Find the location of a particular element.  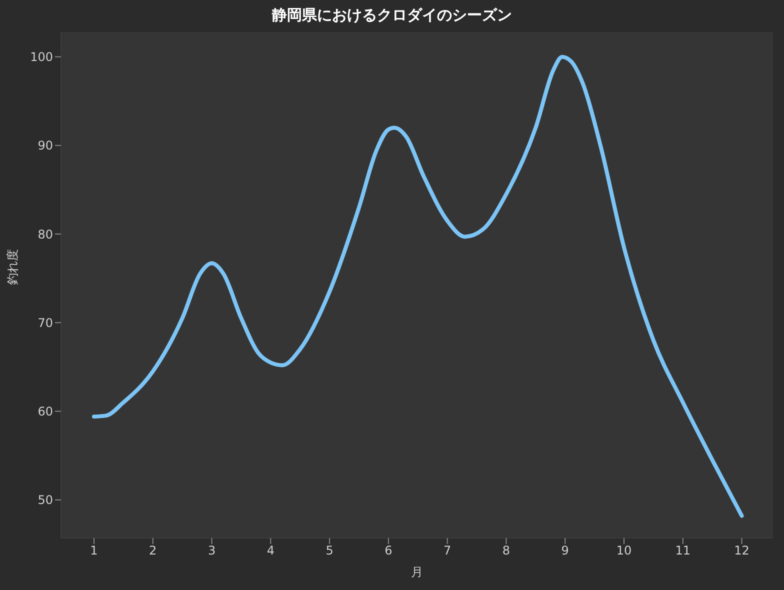

y-tick-label: 80 is located at coordinates (45, 234).